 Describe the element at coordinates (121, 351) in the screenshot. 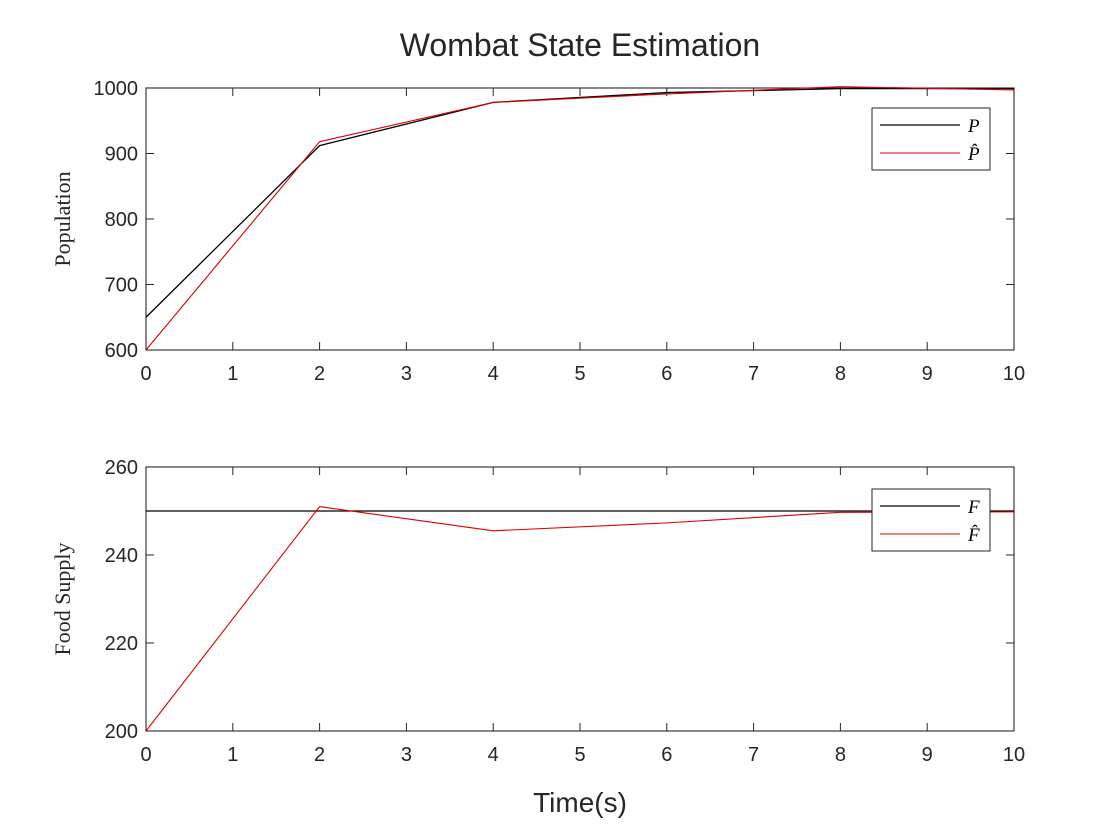

I see `y-tick-label: 600` at that location.